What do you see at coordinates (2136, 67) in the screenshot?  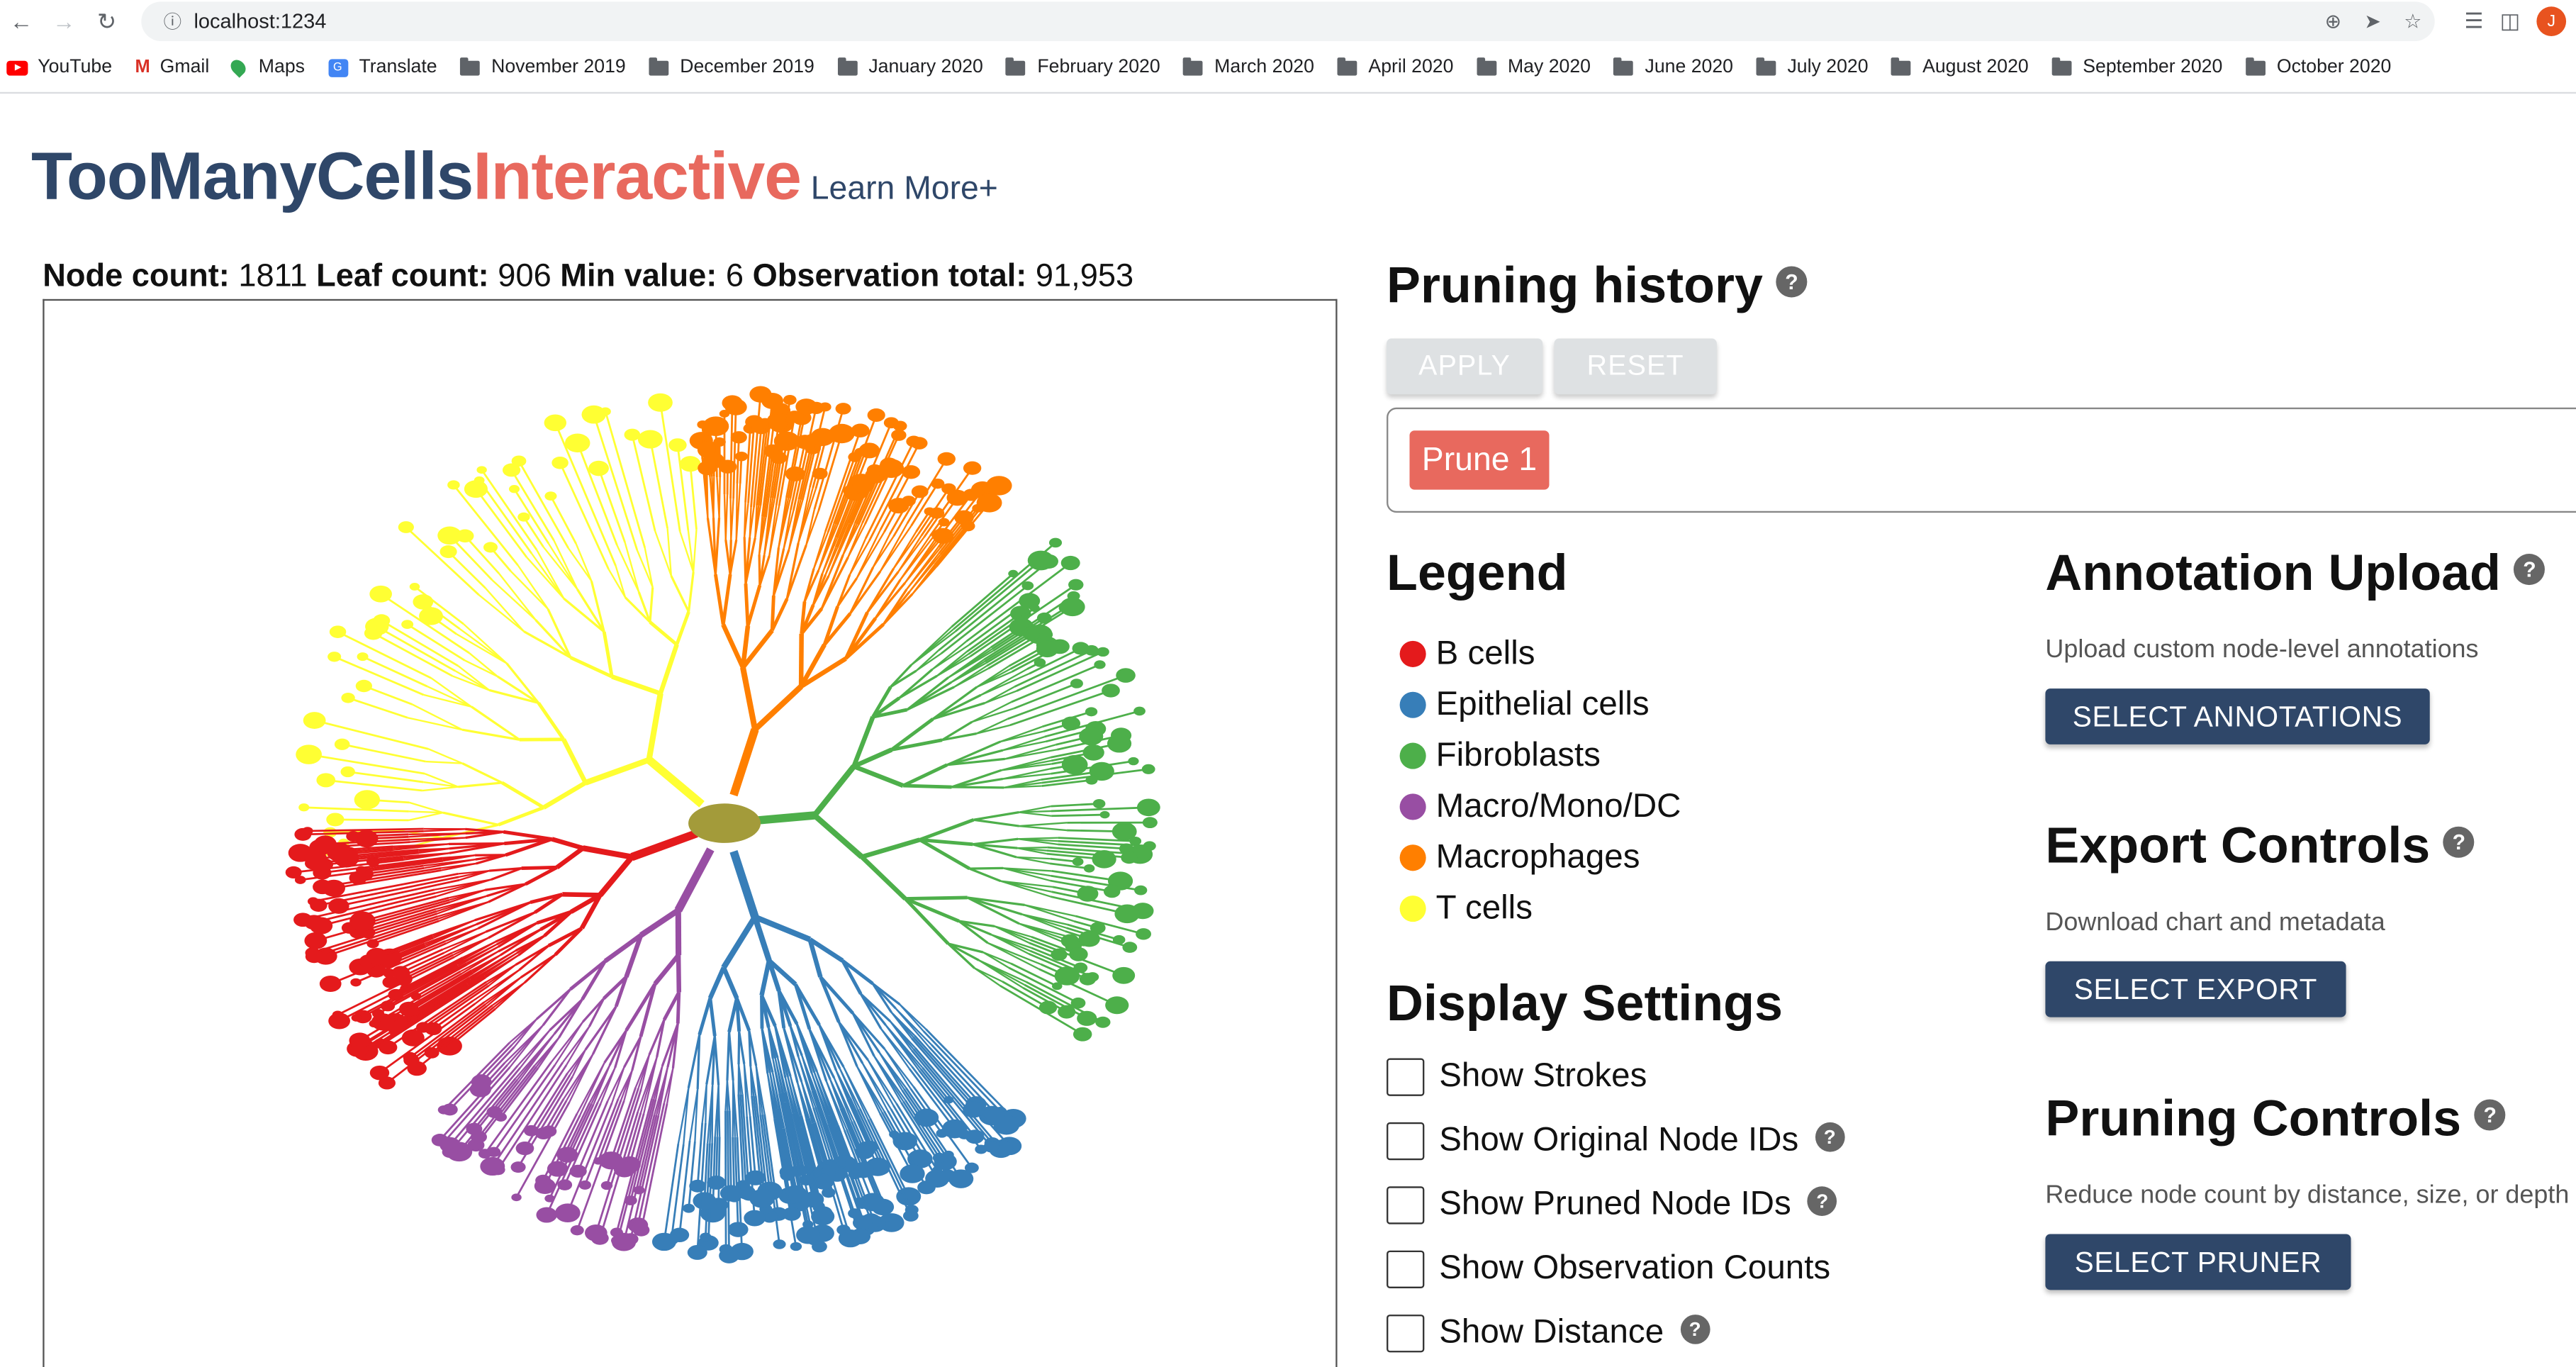 I see `bookmark-item: September 2020` at bounding box center [2136, 67].